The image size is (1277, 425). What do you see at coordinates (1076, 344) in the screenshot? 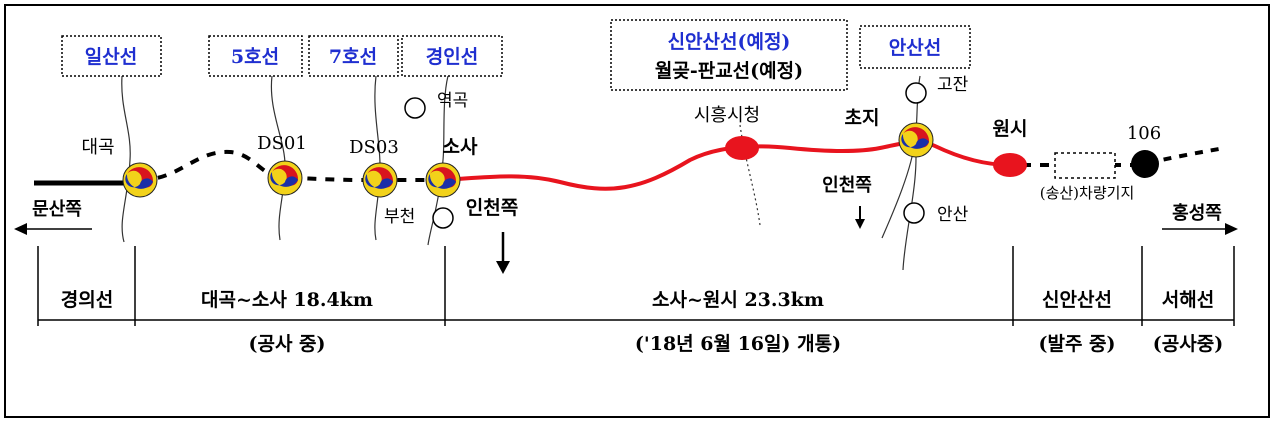
I see `segment-status-sinansan: (발주 중)` at bounding box center [1076, 344].